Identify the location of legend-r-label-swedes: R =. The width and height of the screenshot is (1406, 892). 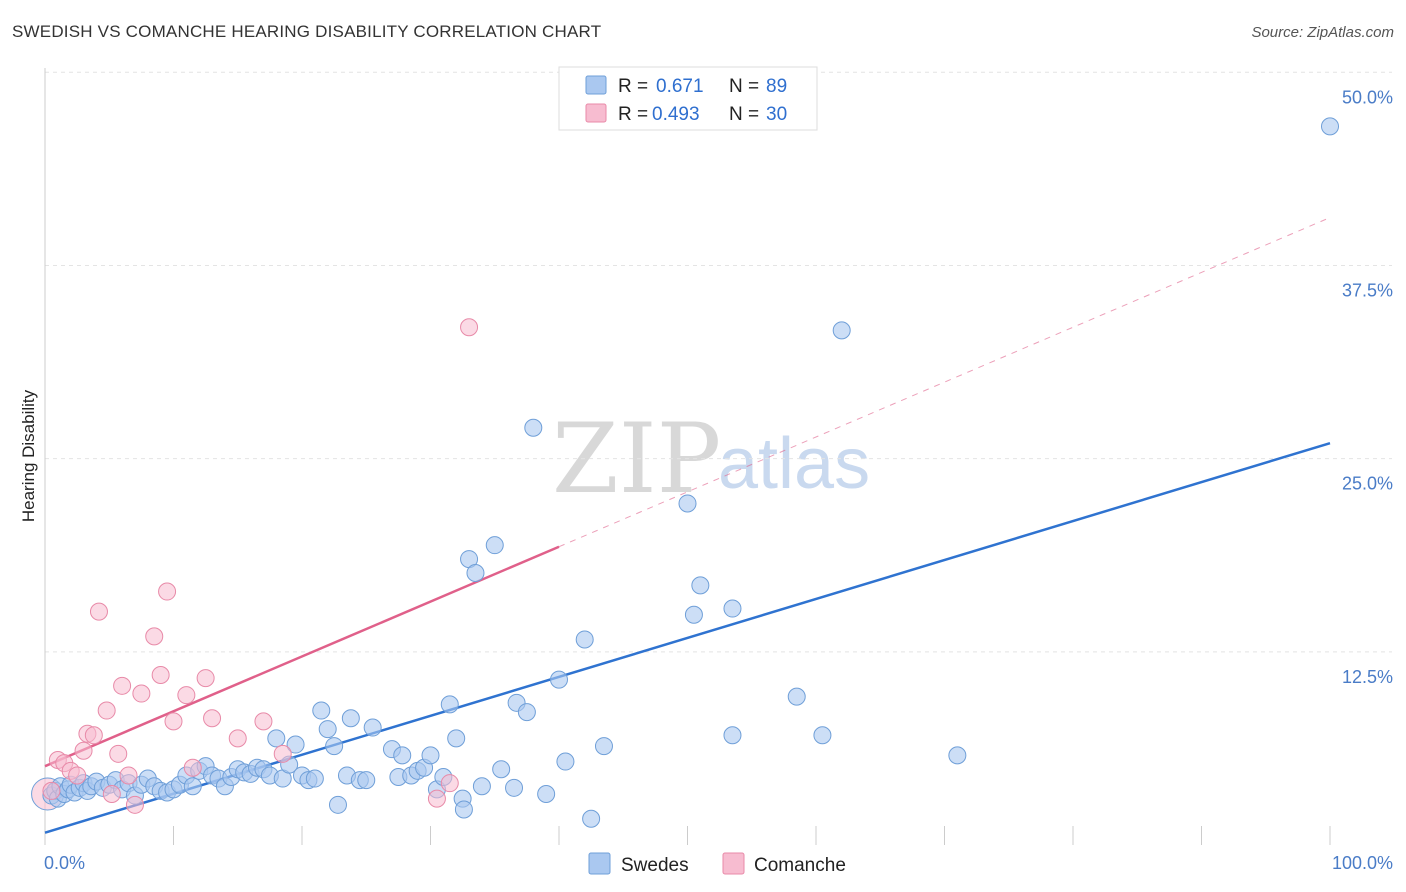
(633, 86).